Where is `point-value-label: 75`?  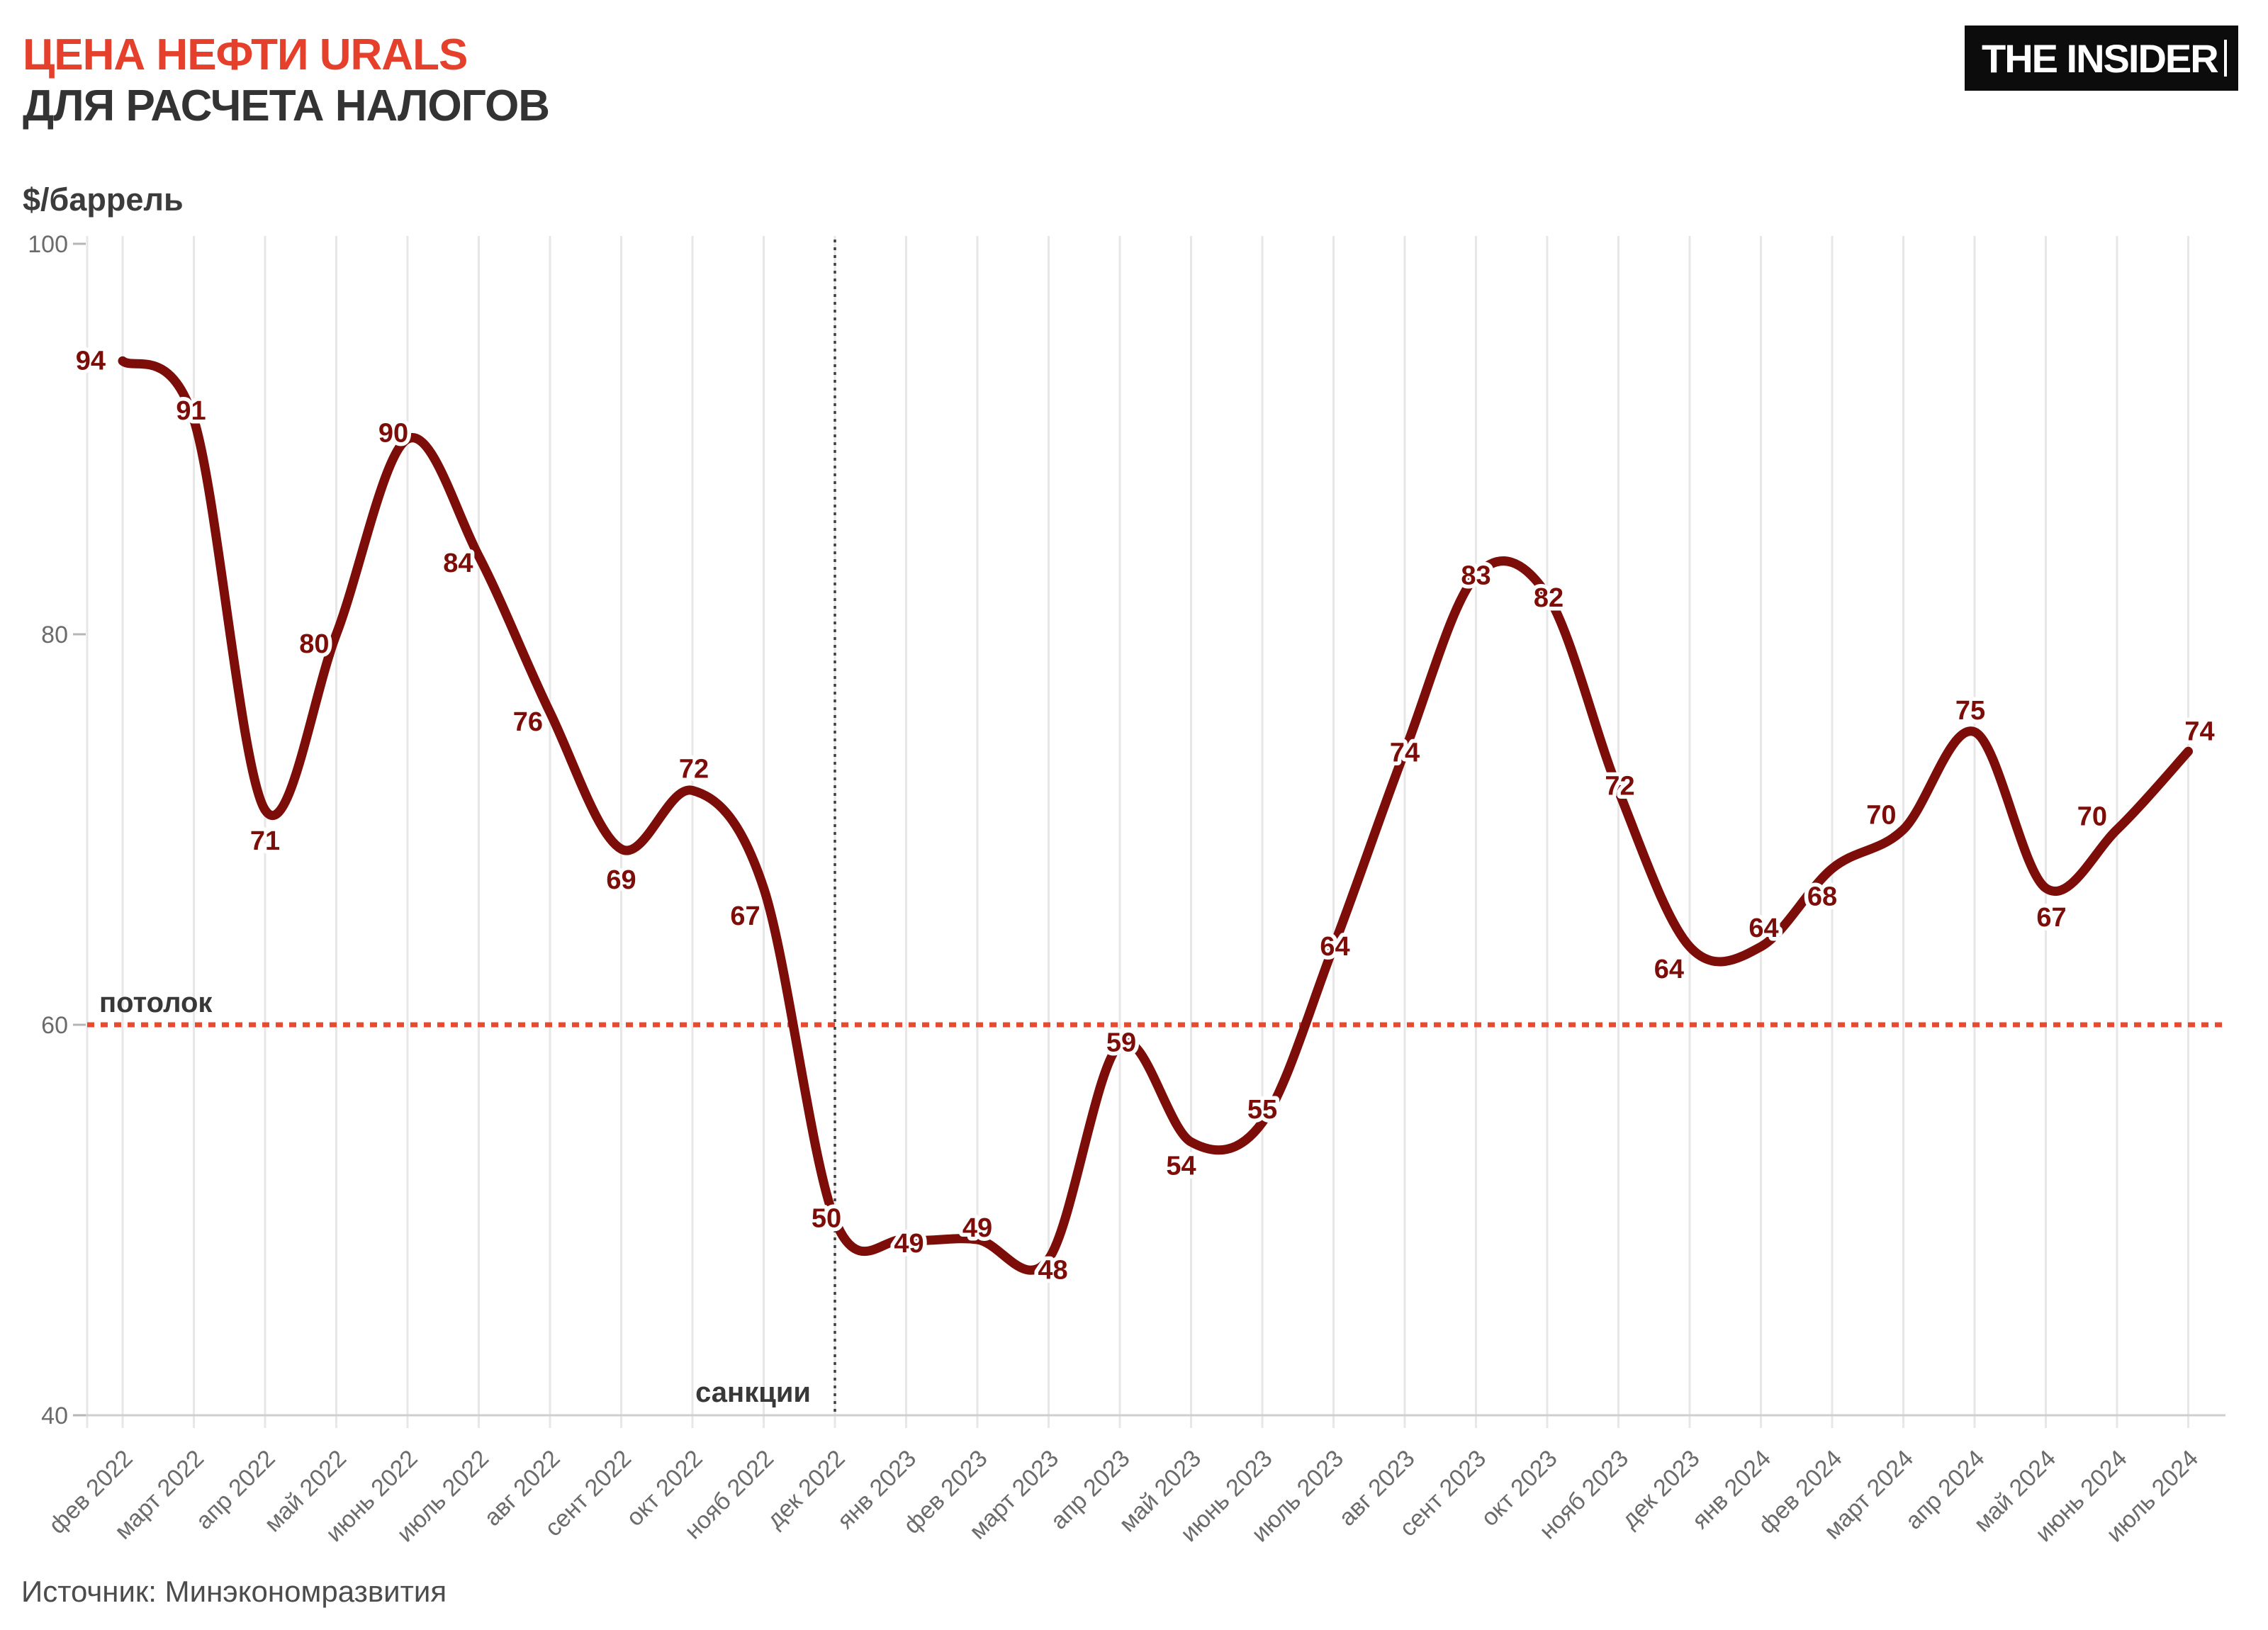 point-value-label: 75 is located at coordinates (1970, 711).